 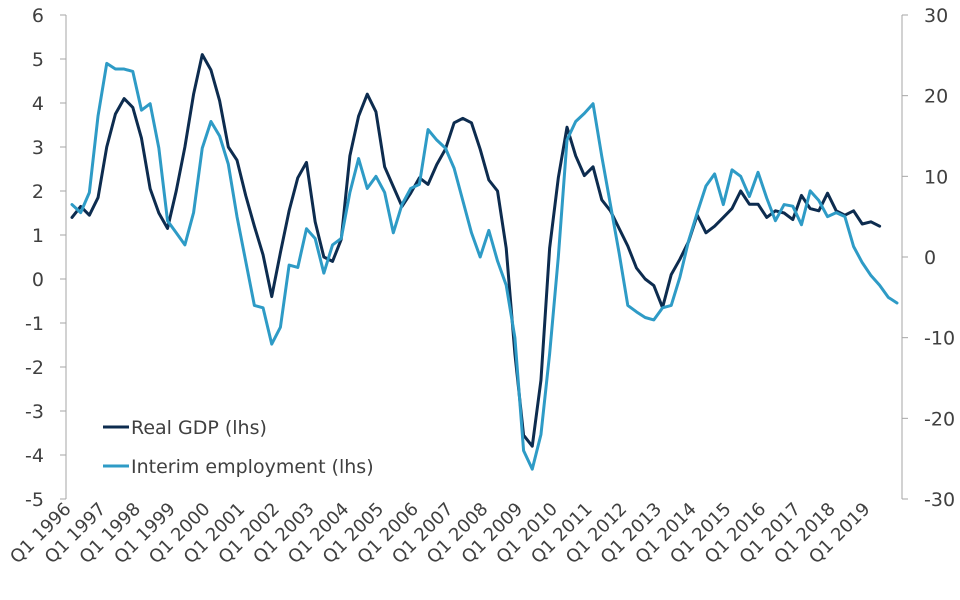 What do you see at coordinates (38, 192) in the screenshot?
I see `left-y-tick-label: 2` at bounding box center [38, 192].